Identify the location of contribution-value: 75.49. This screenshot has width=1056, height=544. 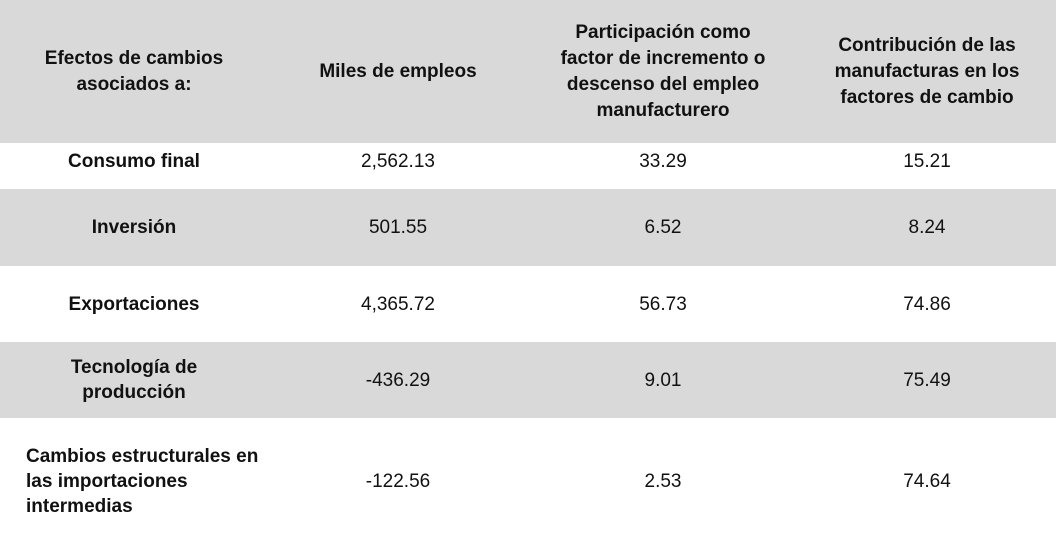
(927, 380).